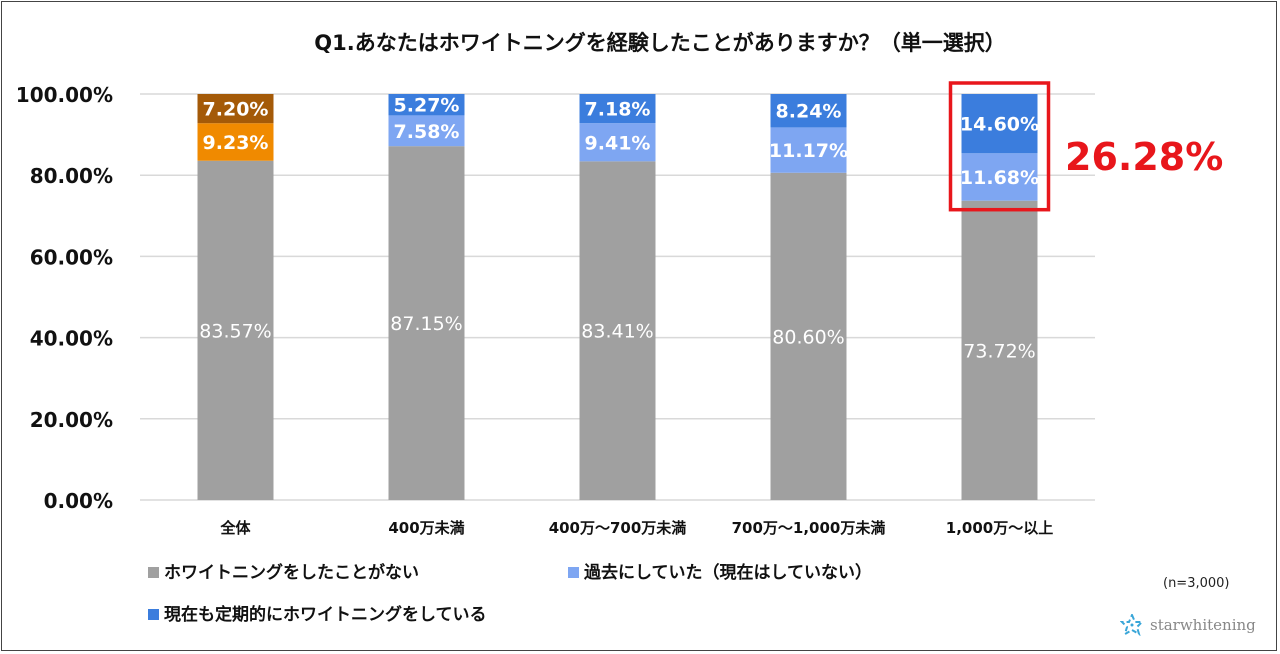  What do you see at coordinates (78, 501) in the screenshot?
I see `y-tick-label: 0.00%` at bounding box center [78, 501].